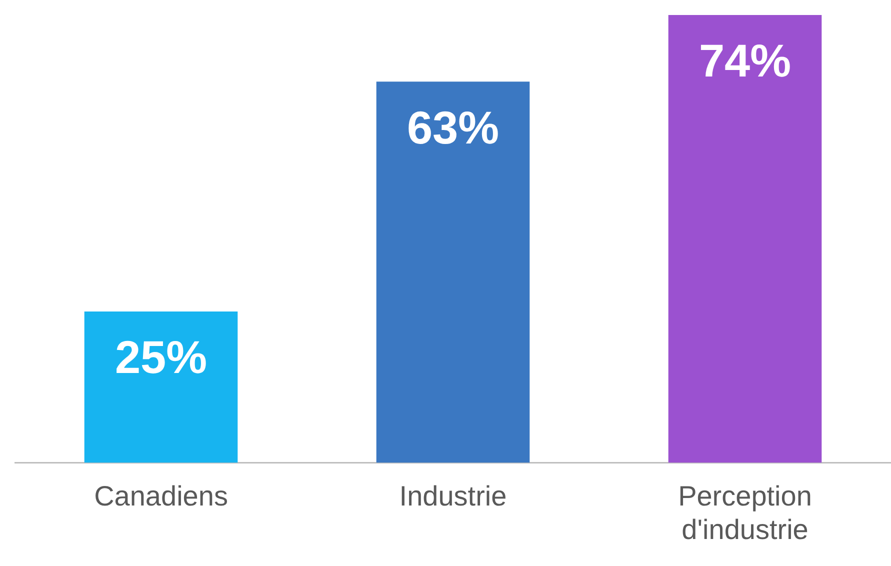  I want to click on x-tick-label: Perception d'industrie, so click(745, 512).